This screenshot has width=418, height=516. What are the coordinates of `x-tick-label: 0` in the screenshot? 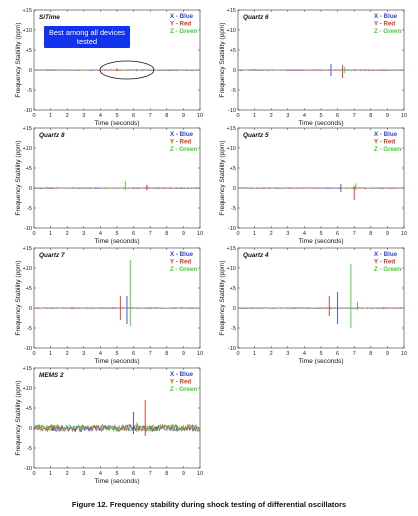 It's located at (33, 354).